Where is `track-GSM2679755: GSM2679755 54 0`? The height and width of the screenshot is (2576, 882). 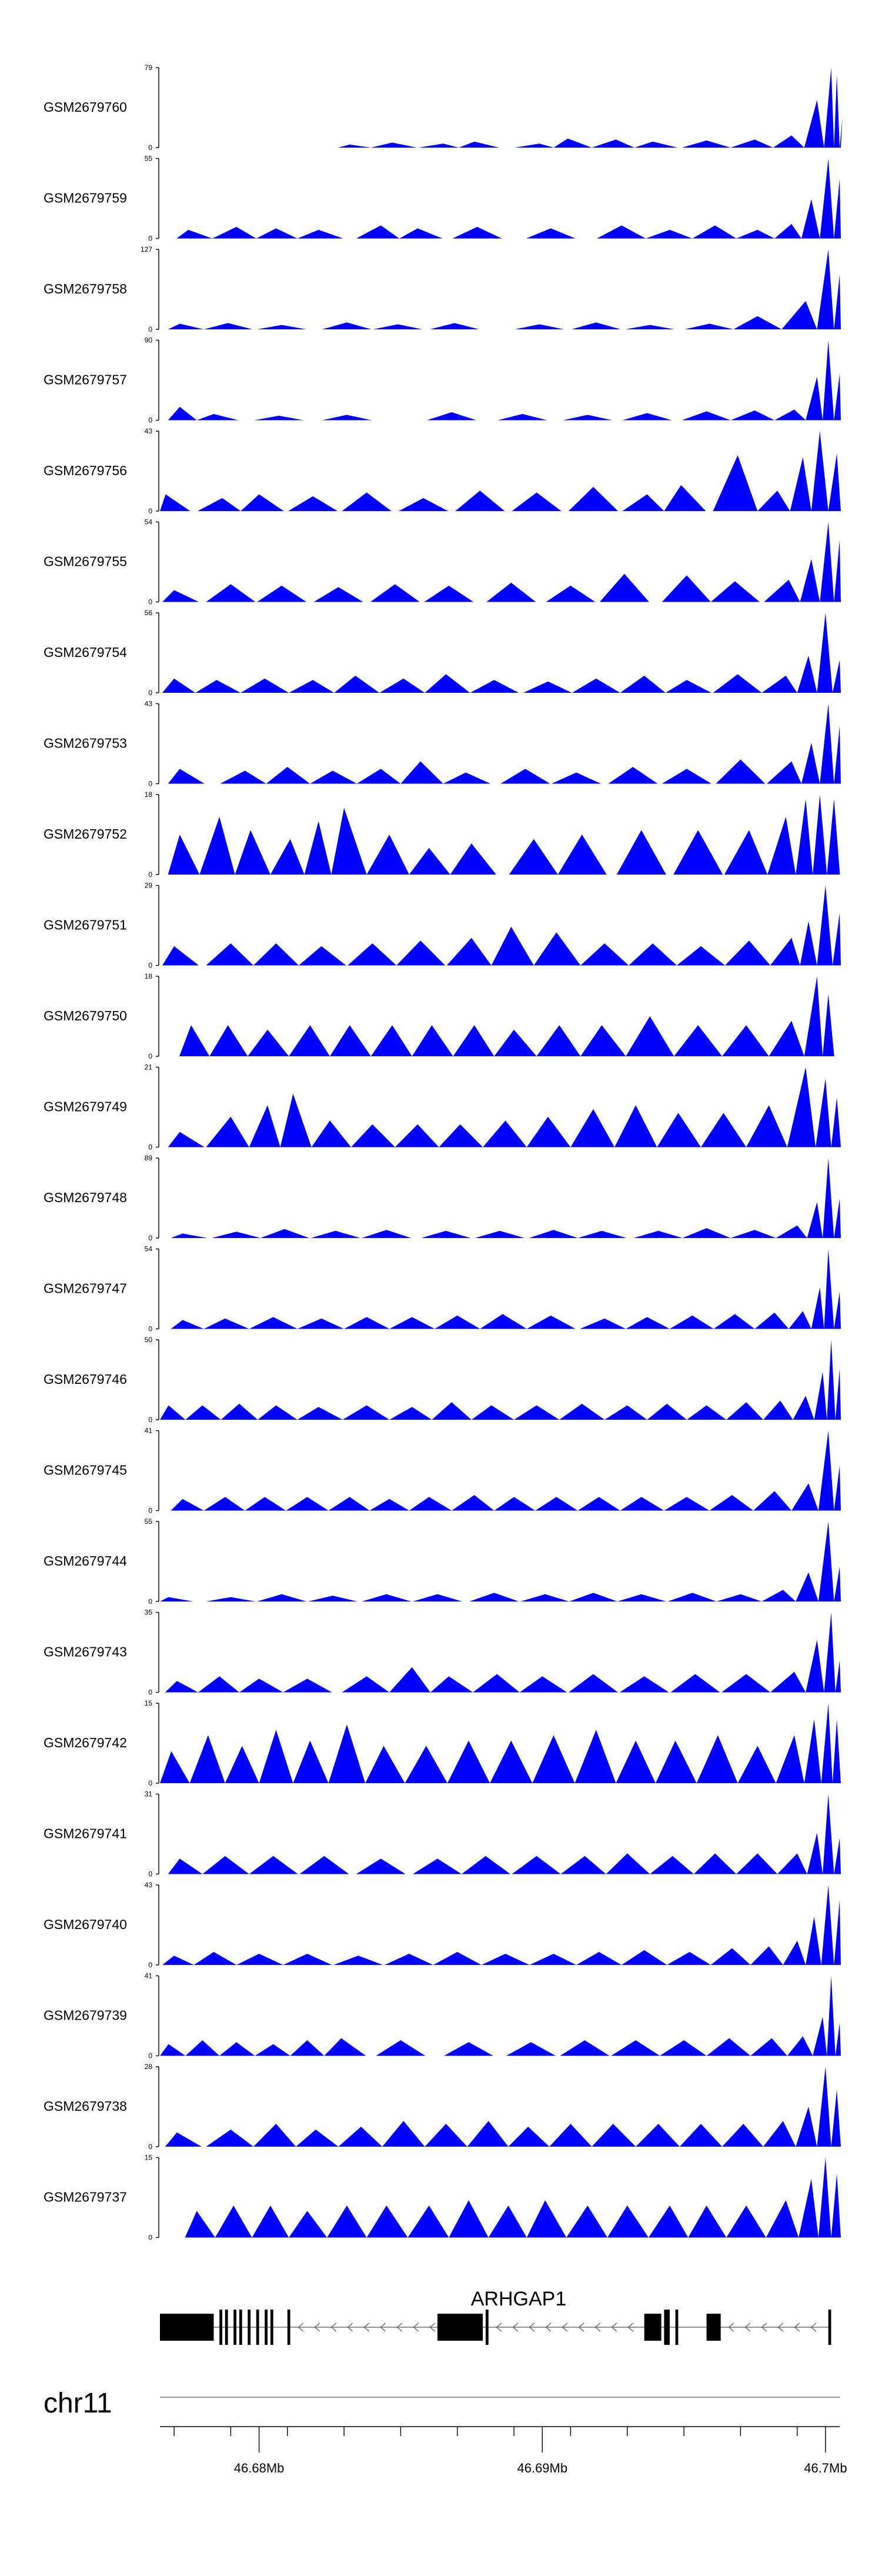
track-GSM2679755: GSM2679755 54 0 is located at coordinates (442, 562).